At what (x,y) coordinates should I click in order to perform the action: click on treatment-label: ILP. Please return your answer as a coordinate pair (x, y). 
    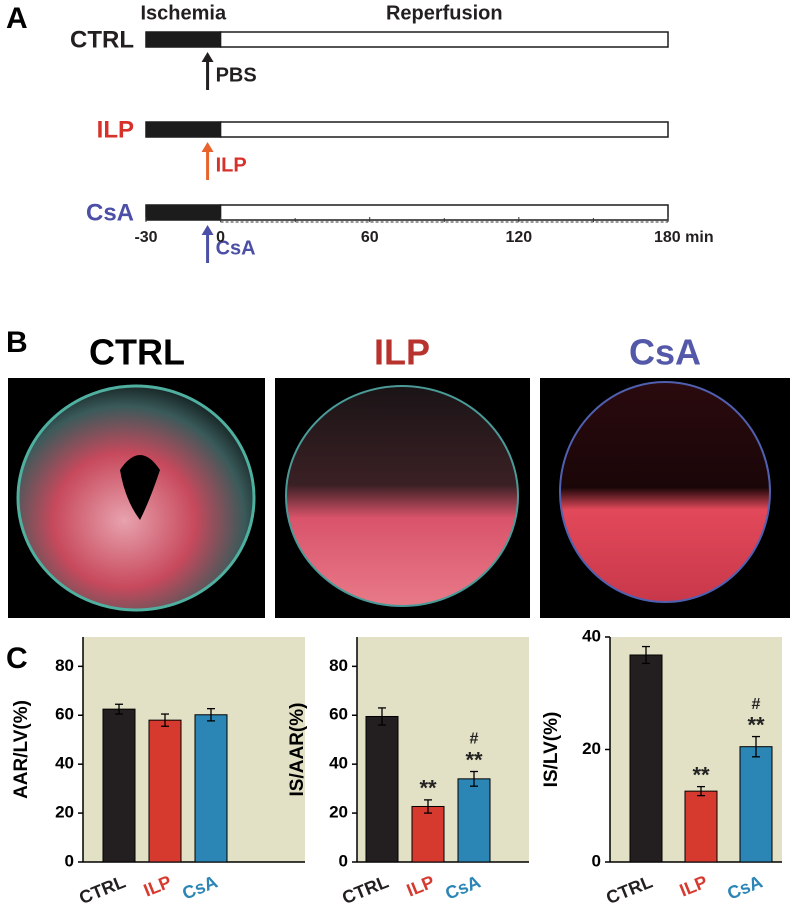
    Looking at the image, I should click on (231, 165).